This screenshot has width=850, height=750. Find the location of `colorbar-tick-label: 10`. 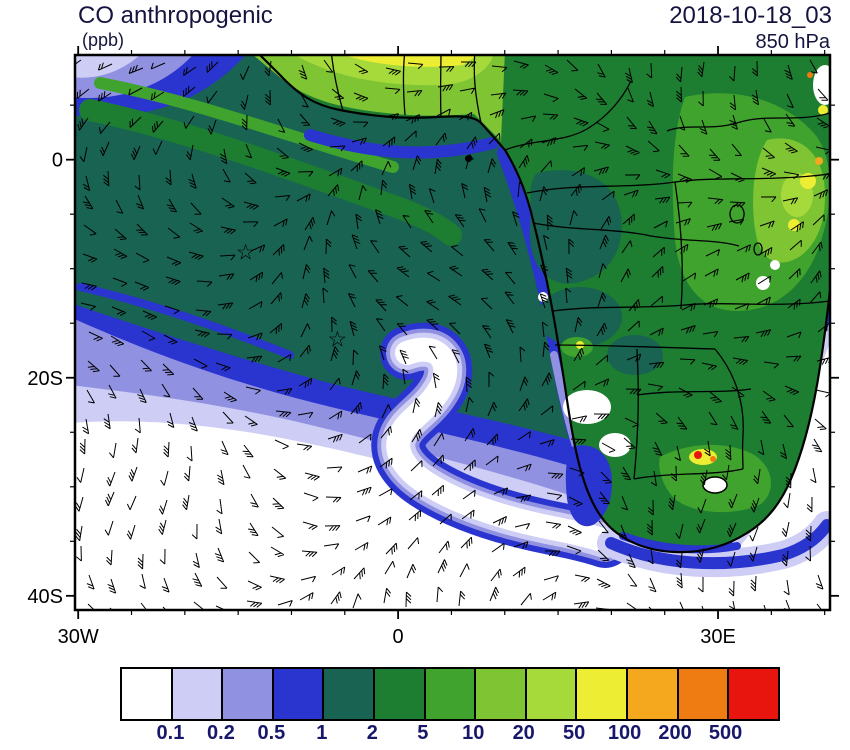

colorbar-tick-label: 10 is located at coordinates (473, 733).